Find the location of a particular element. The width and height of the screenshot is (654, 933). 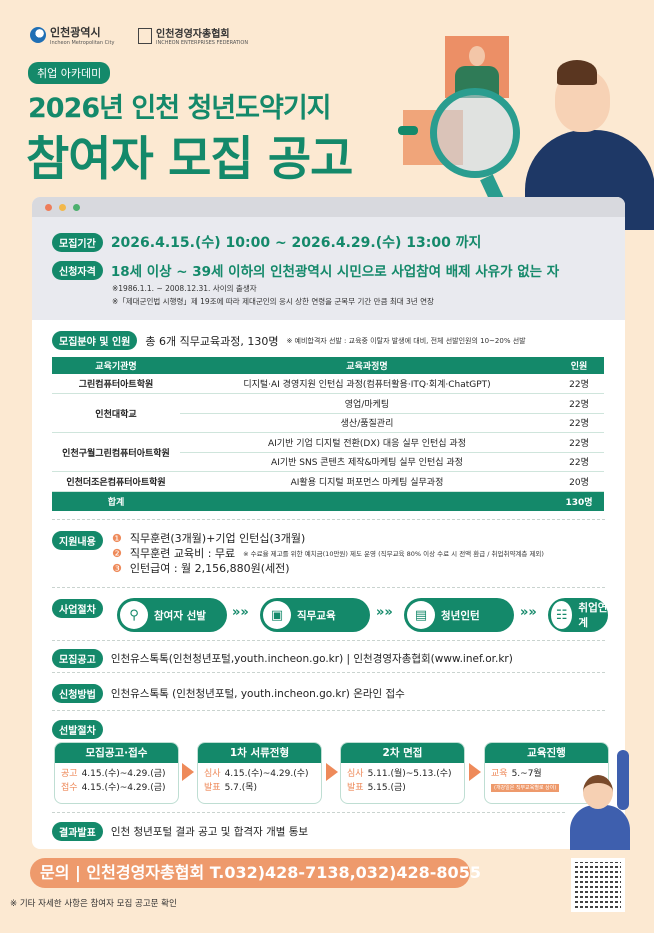

intern-icon: ▤ is located at coordinates (421, 615).